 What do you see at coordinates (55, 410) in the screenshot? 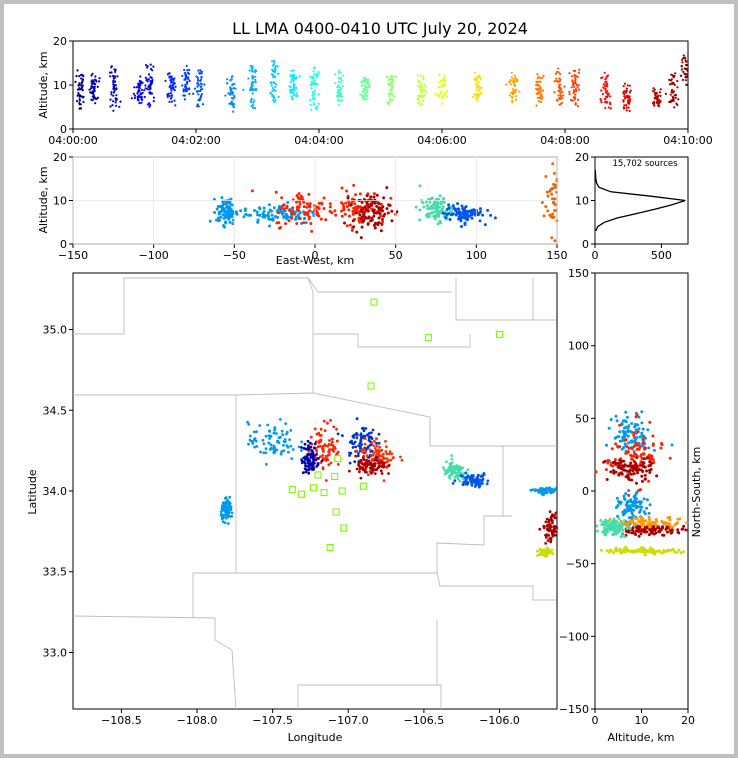
I see `y-tick-label: 34.5` at bounding box center [55, 410].